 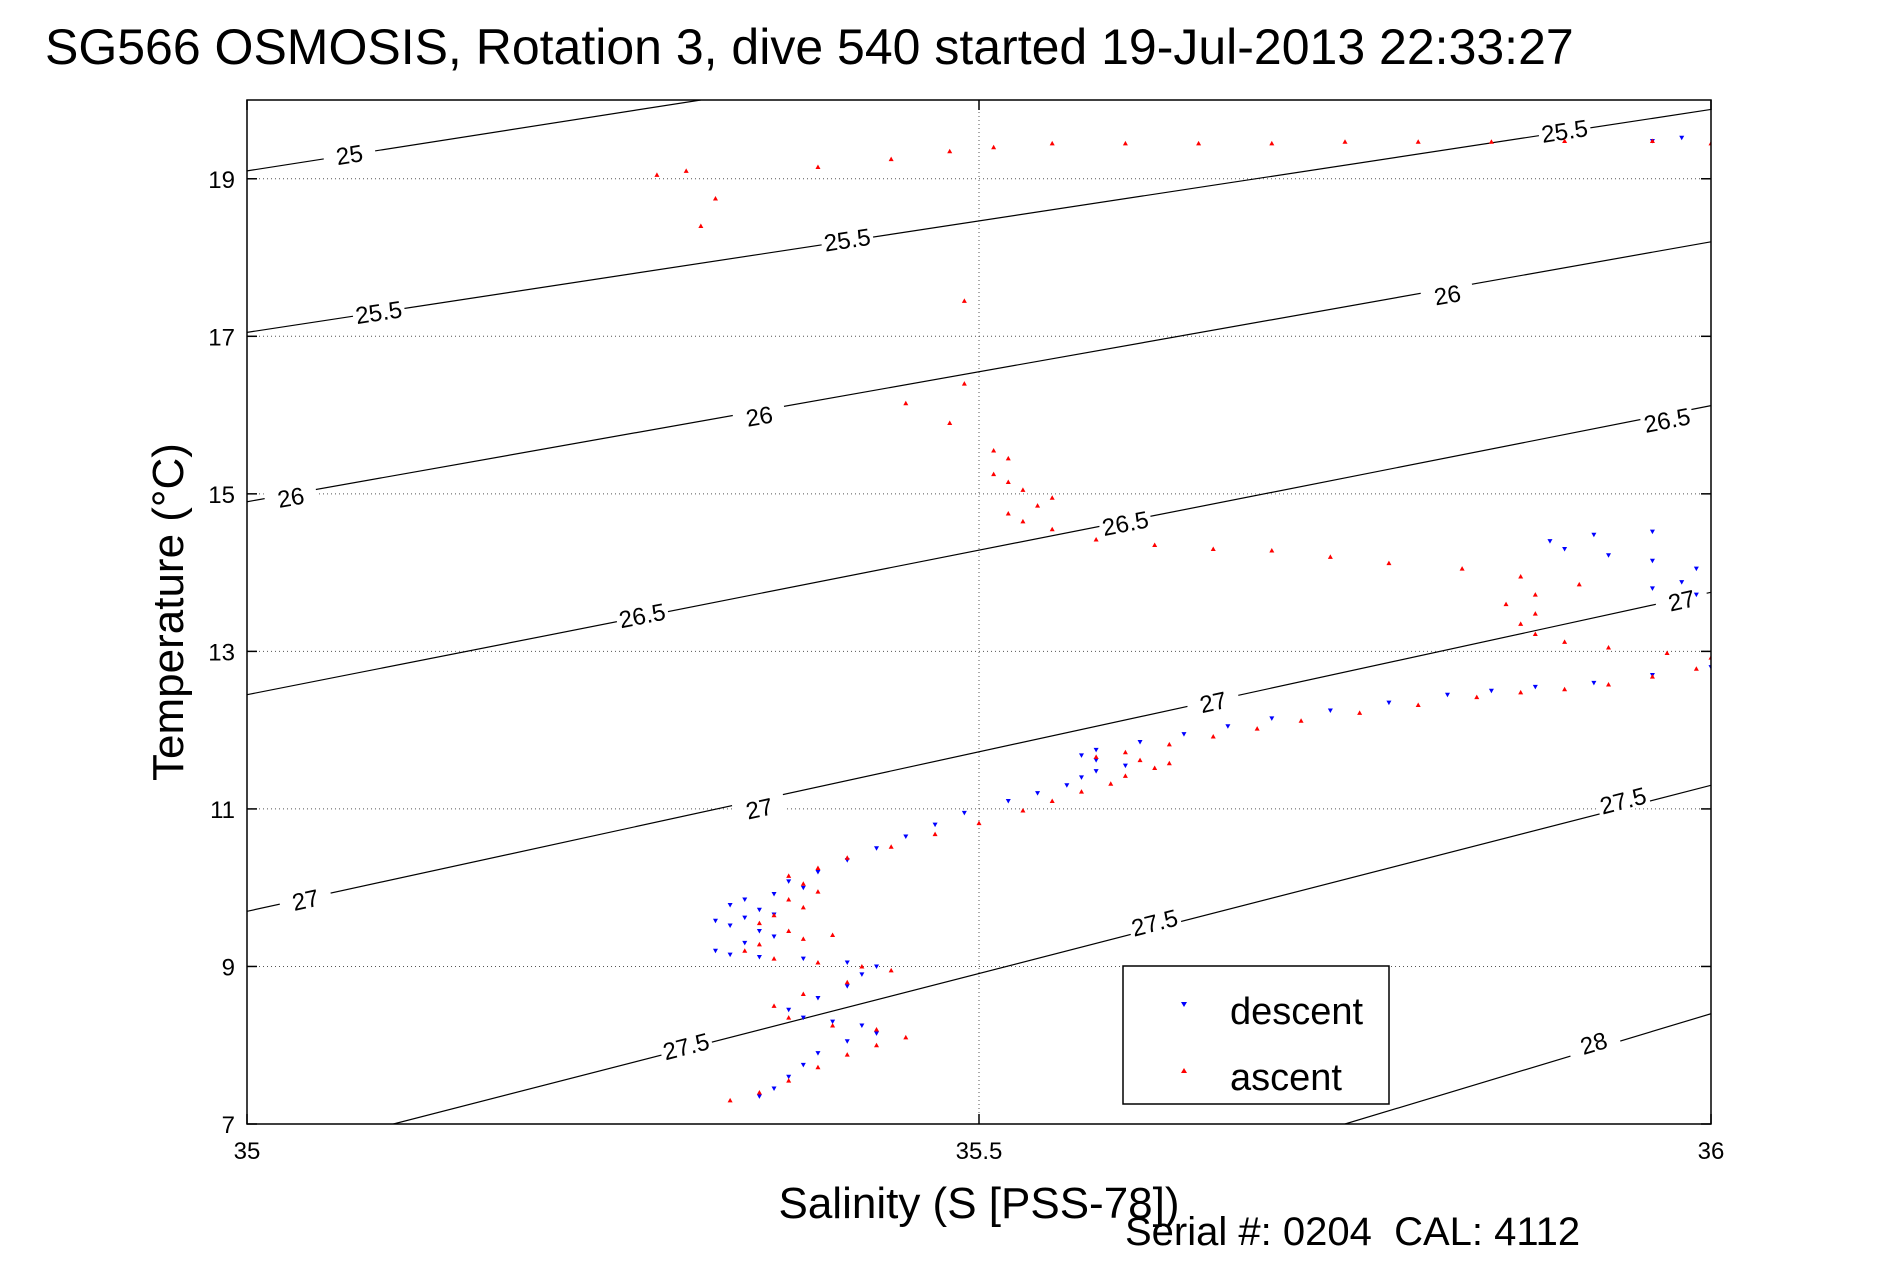 I want to click on legend: descent ascent, so click(x=1256, y=1035).